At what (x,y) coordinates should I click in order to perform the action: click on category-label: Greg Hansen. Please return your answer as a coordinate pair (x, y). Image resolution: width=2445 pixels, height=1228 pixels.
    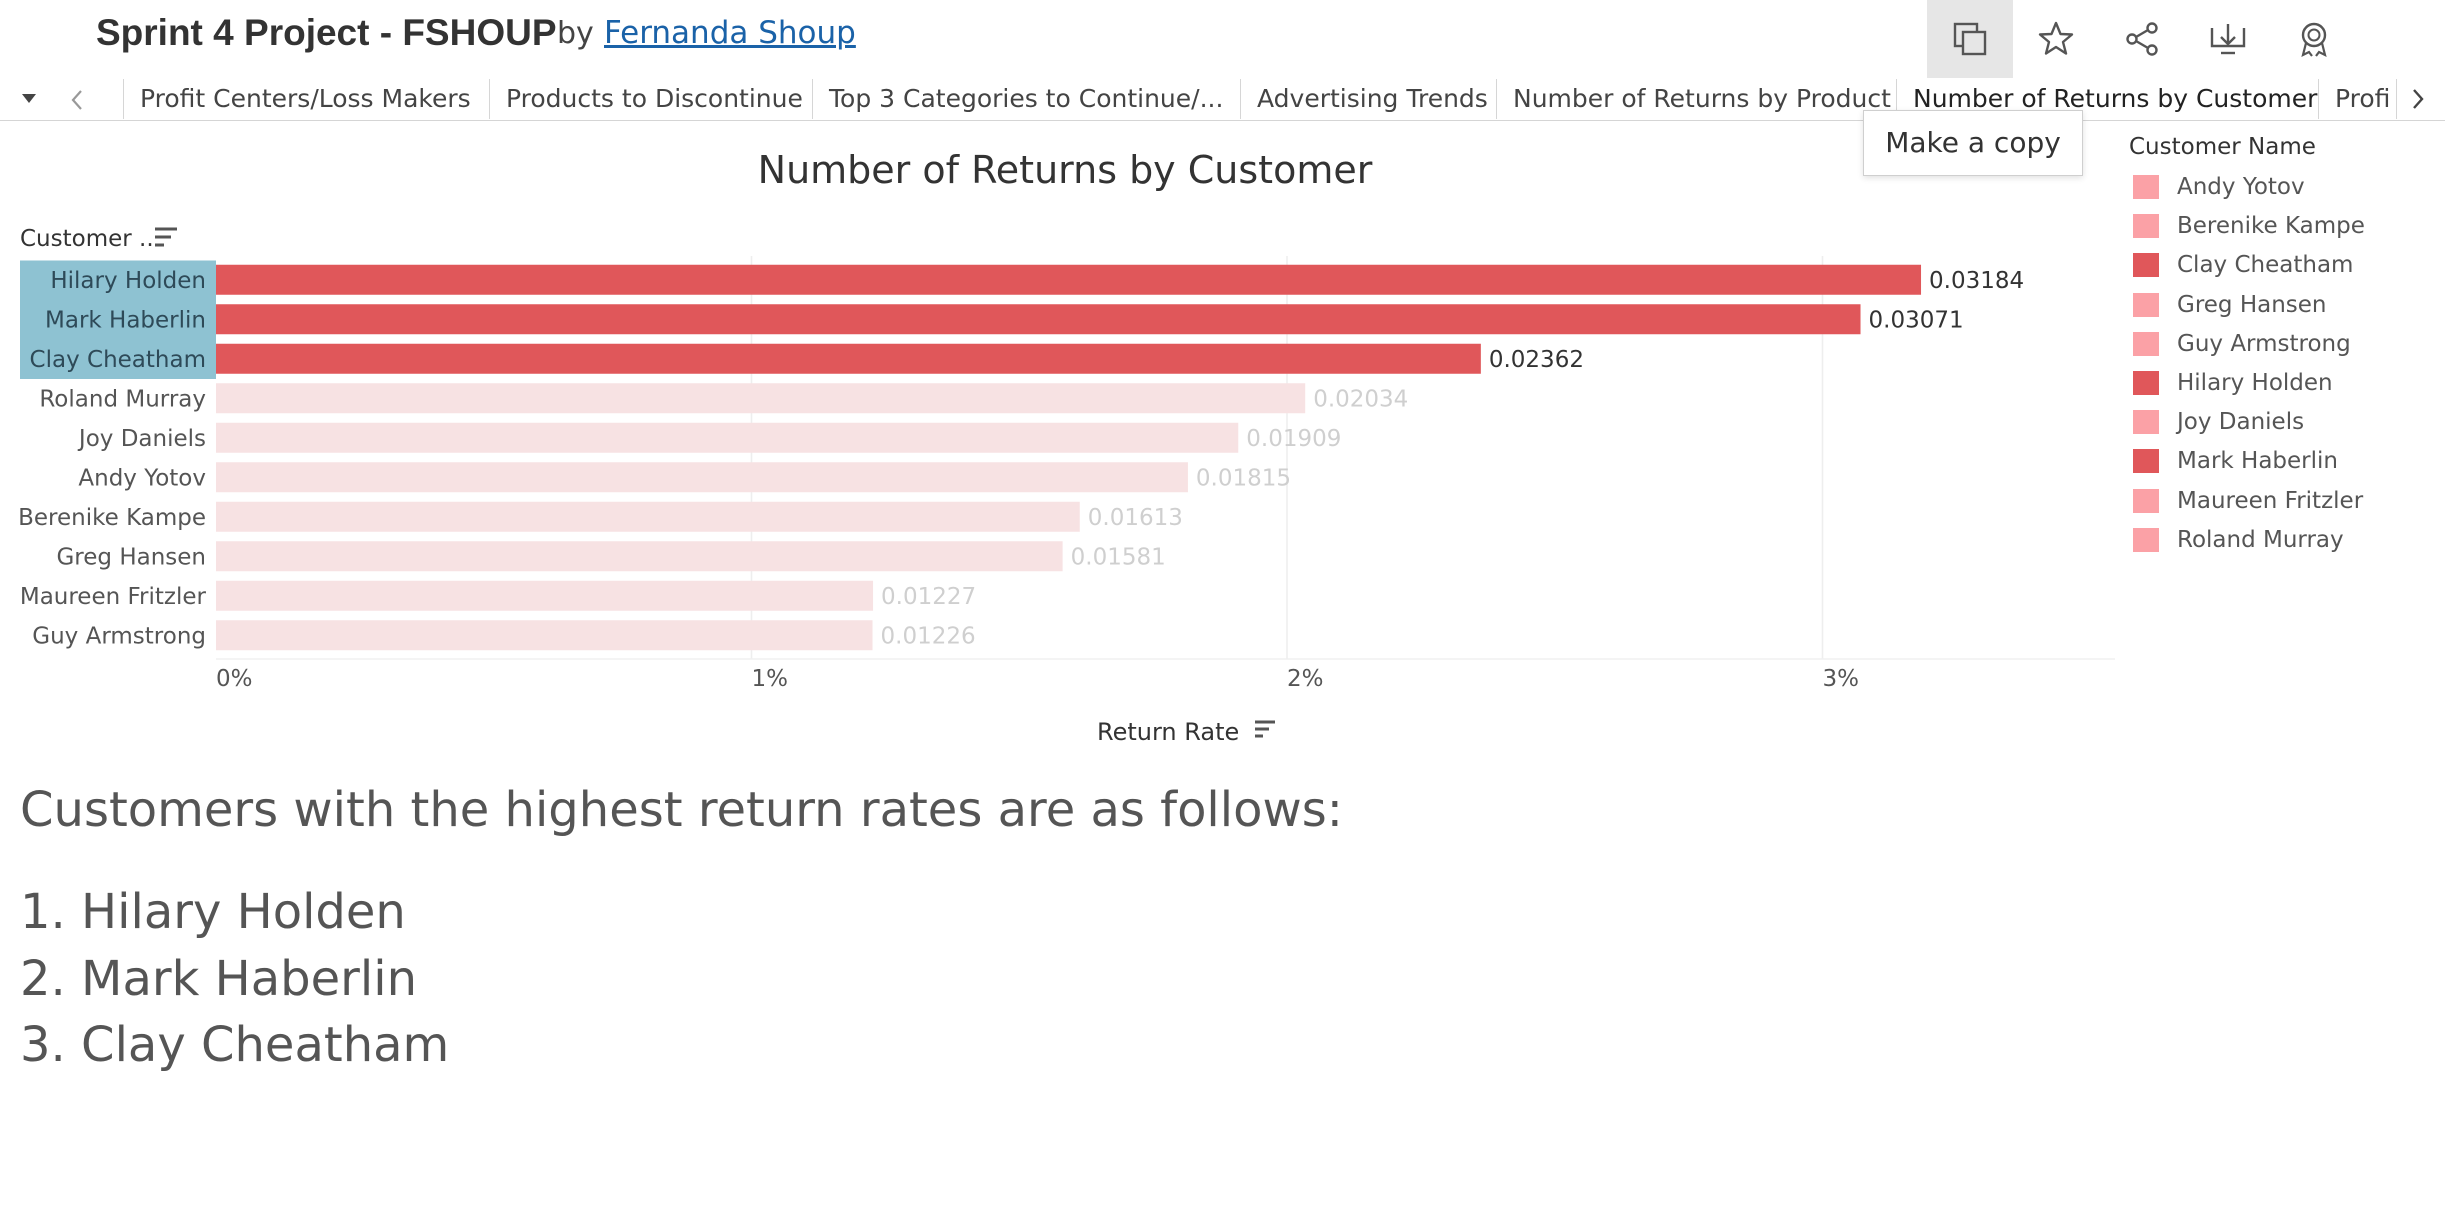
    Looking at the image, I should click on (131, 557).